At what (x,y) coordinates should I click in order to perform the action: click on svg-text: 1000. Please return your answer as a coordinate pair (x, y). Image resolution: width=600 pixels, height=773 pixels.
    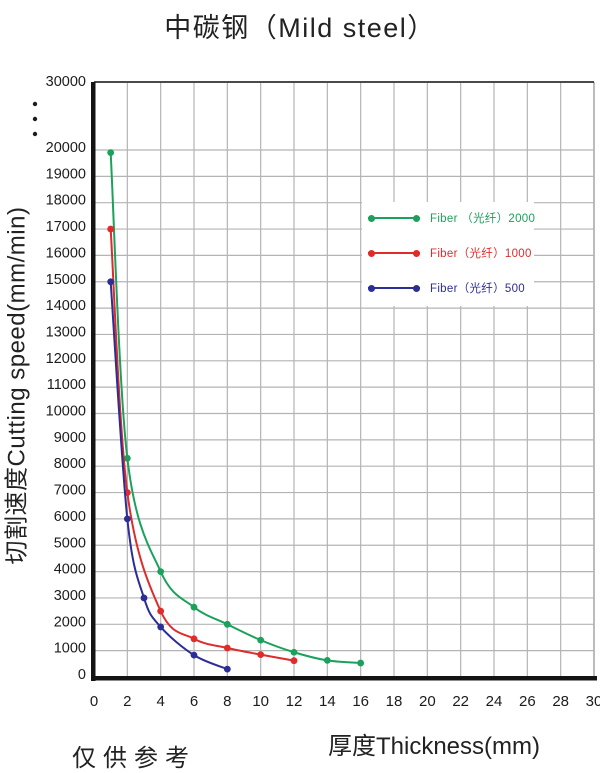
    Looking at the image, I should click on (70, 649).